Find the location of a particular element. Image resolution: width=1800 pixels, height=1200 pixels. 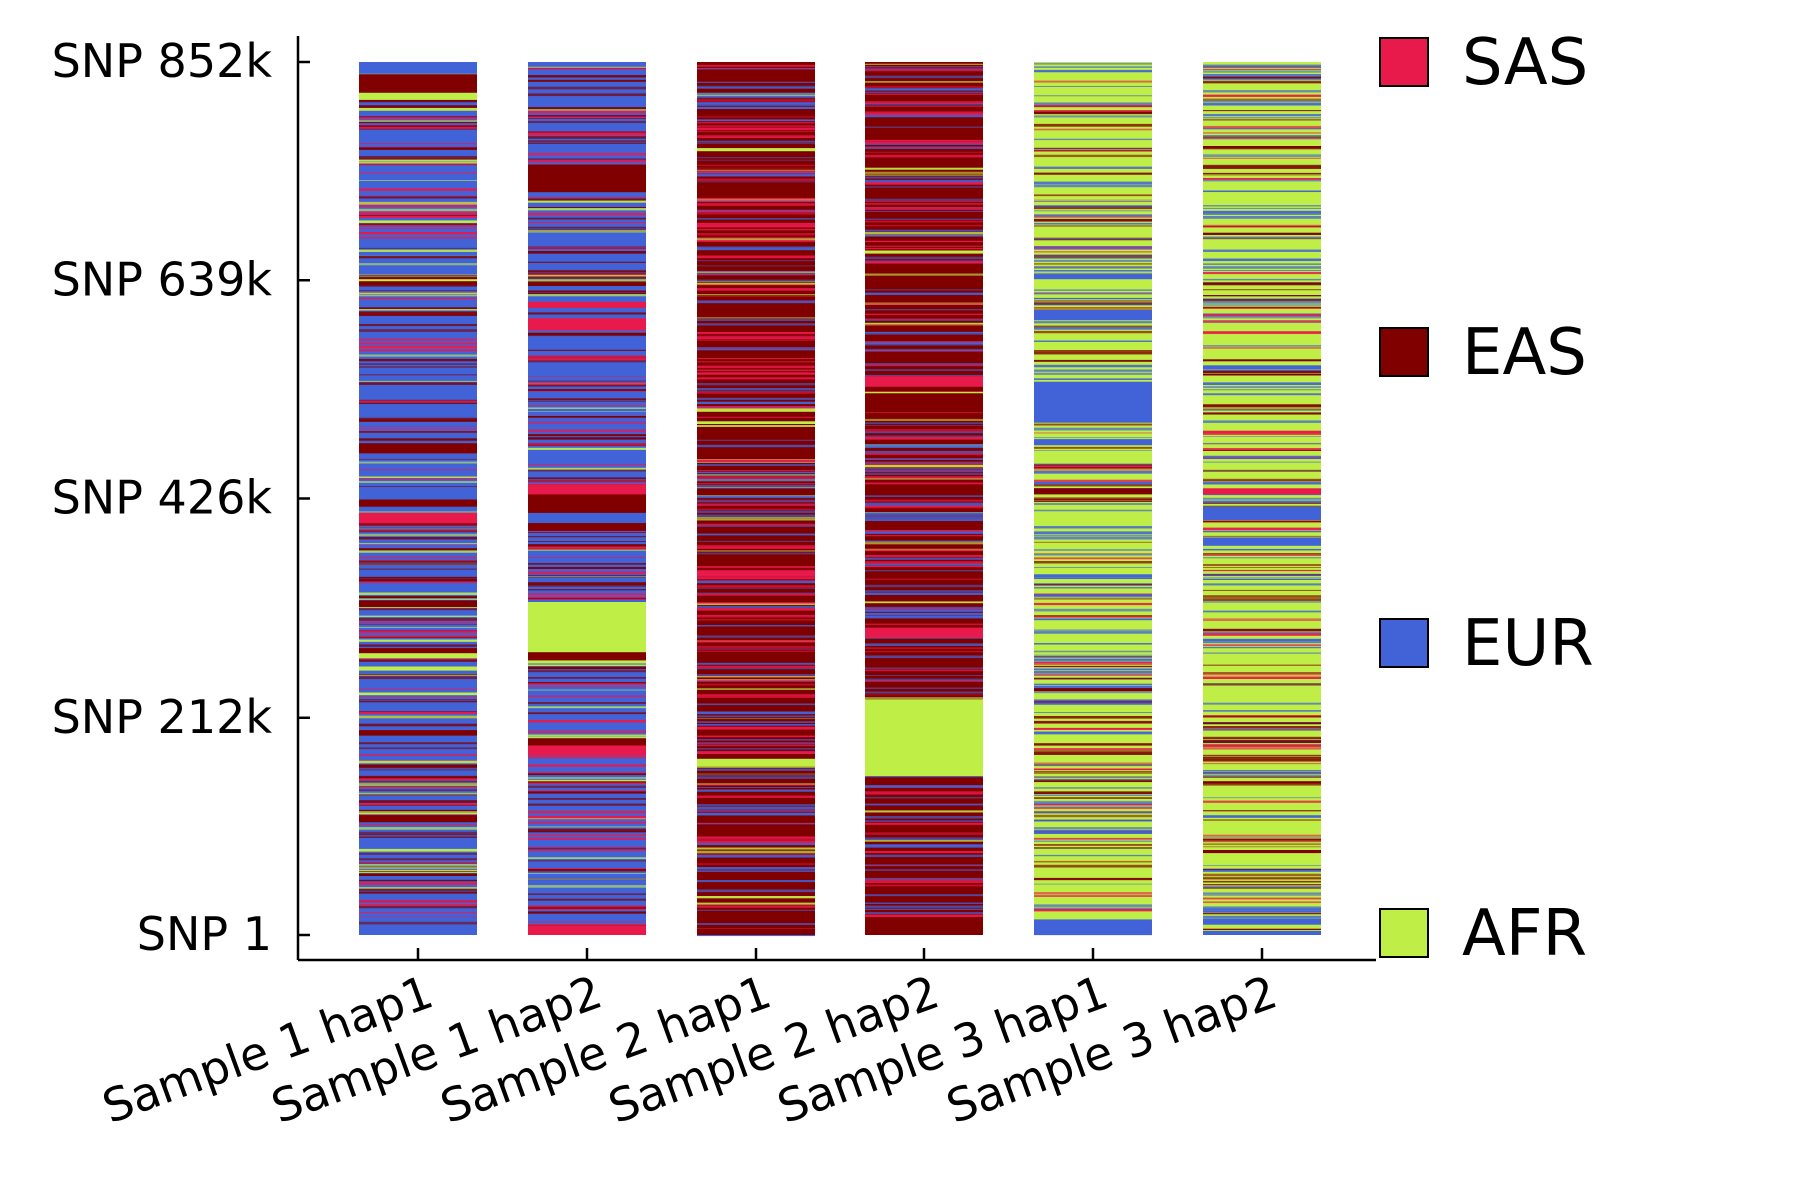

ancestry-segment-sas is located at coordinates (587, 304).